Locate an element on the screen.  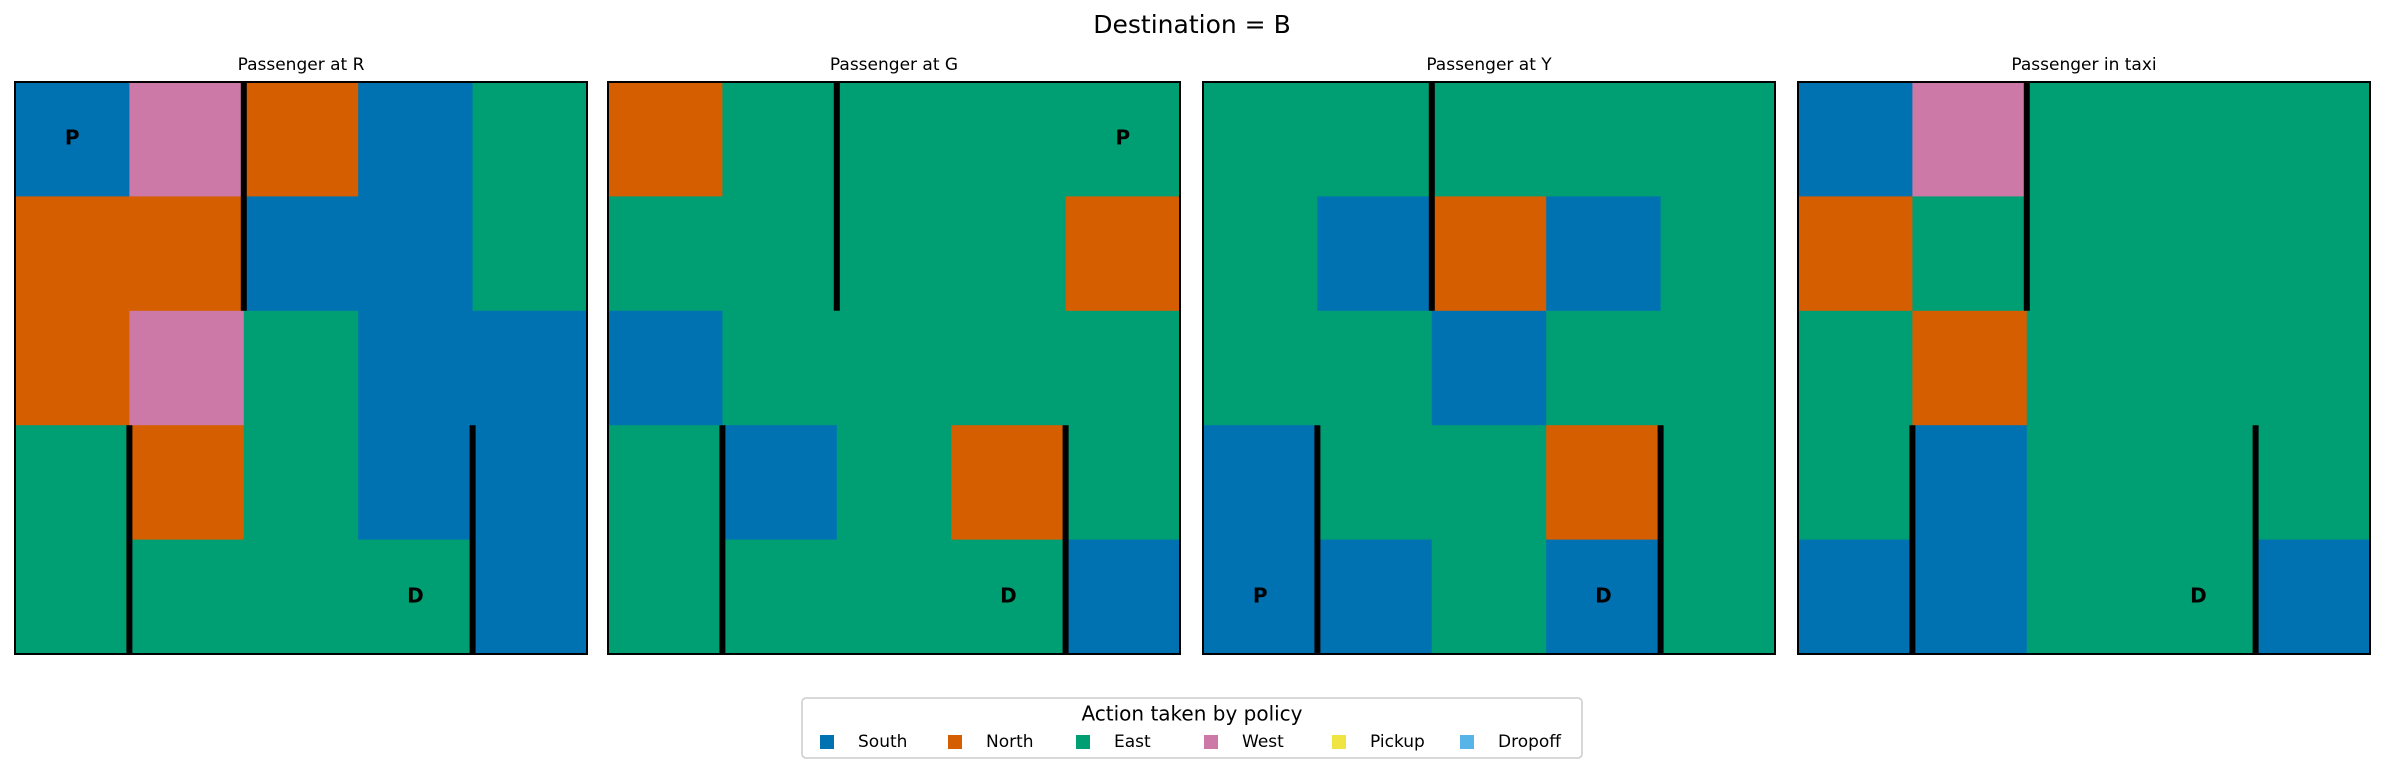
legend-box is located at coordinates (1192, 728).